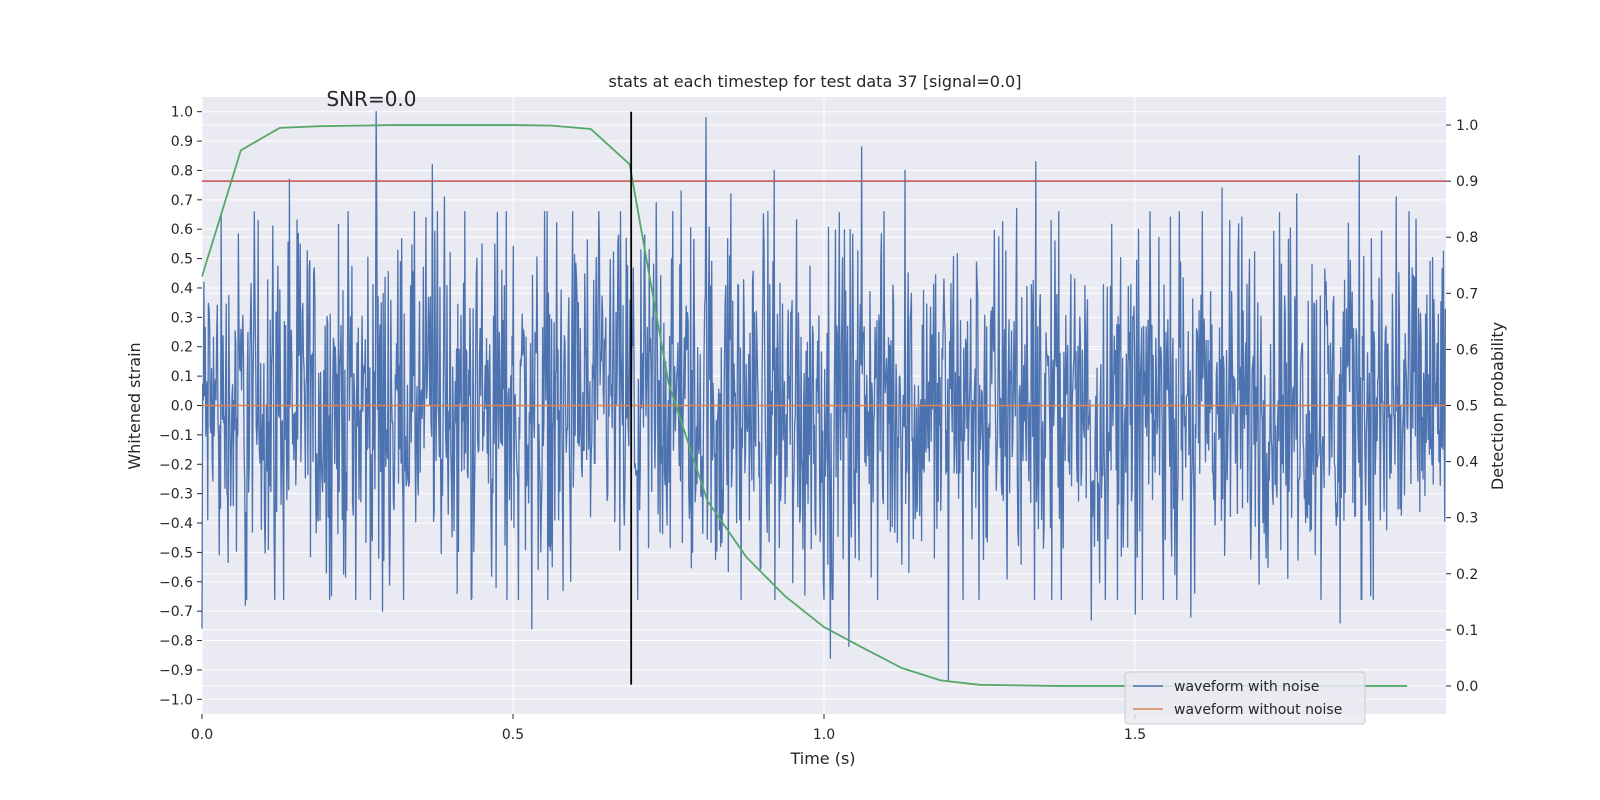 This screenshot has width=1600, height=800. I want to click on left-tick-label: −0.1, so click(176, 436).